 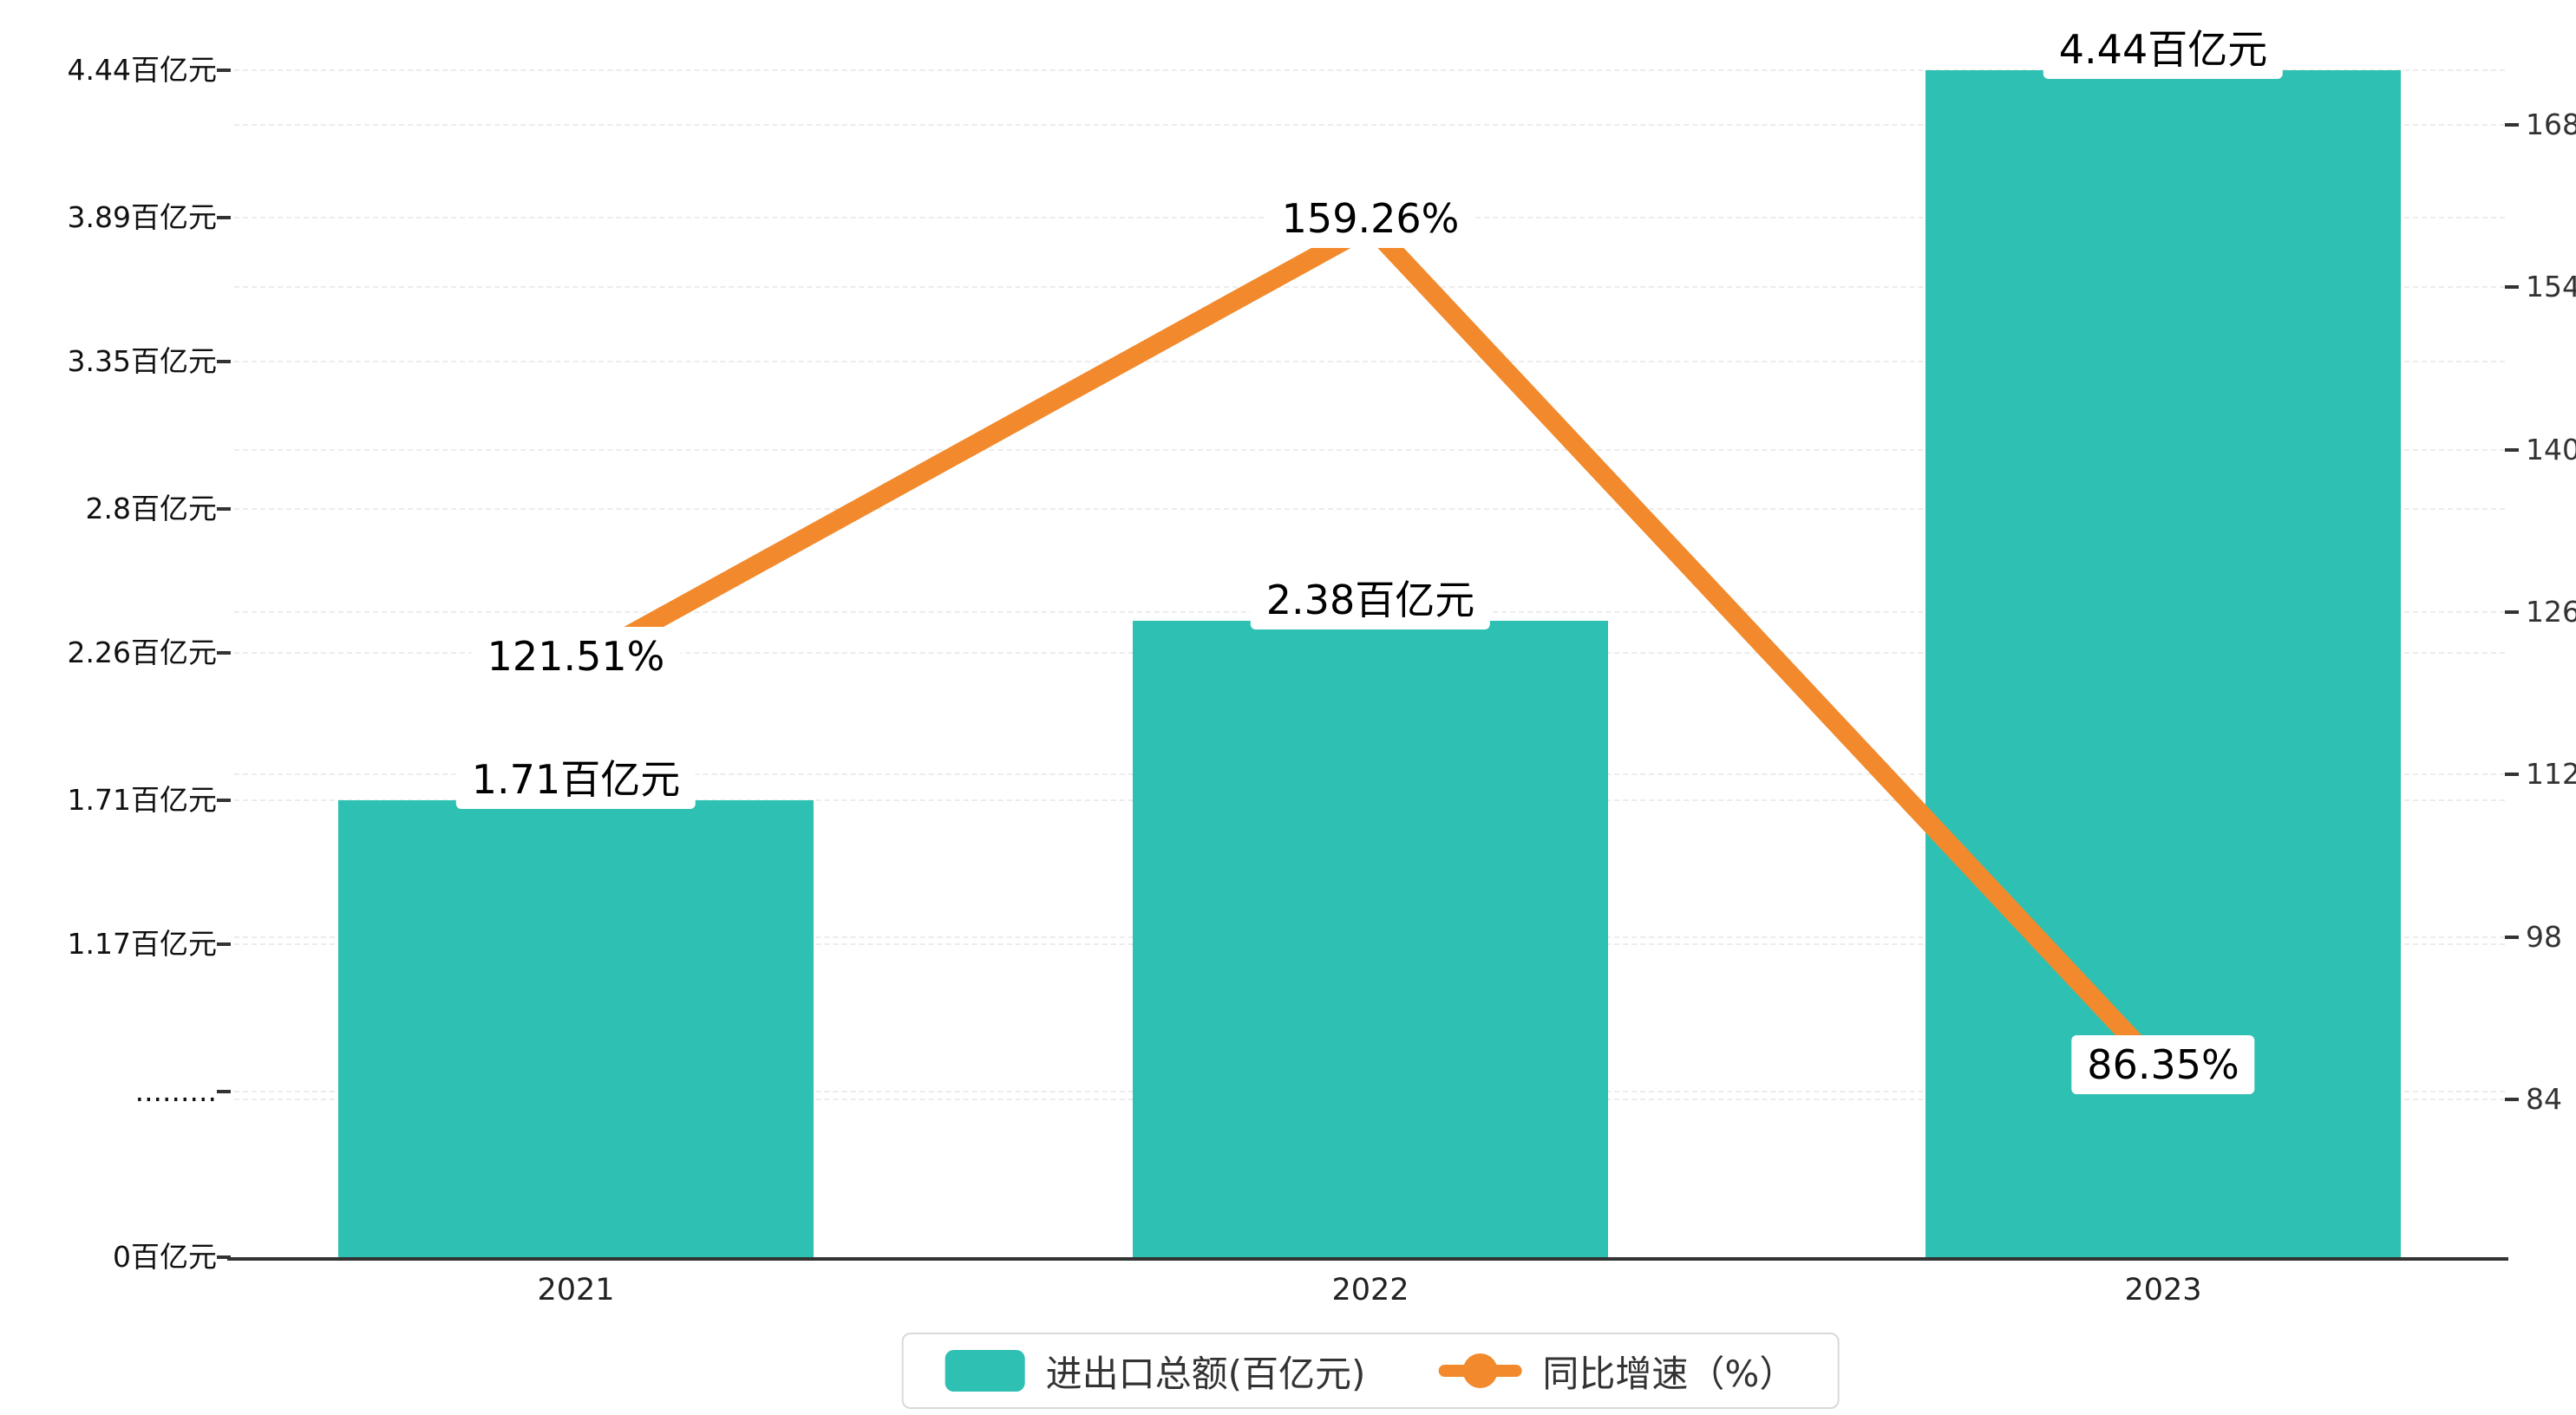 What do you see at coordinates (1205, 1373) in the screenshot?
I see `legend-bar-series-label: 进出口总额(百亿元)` at bounding box center [1205, 1373].